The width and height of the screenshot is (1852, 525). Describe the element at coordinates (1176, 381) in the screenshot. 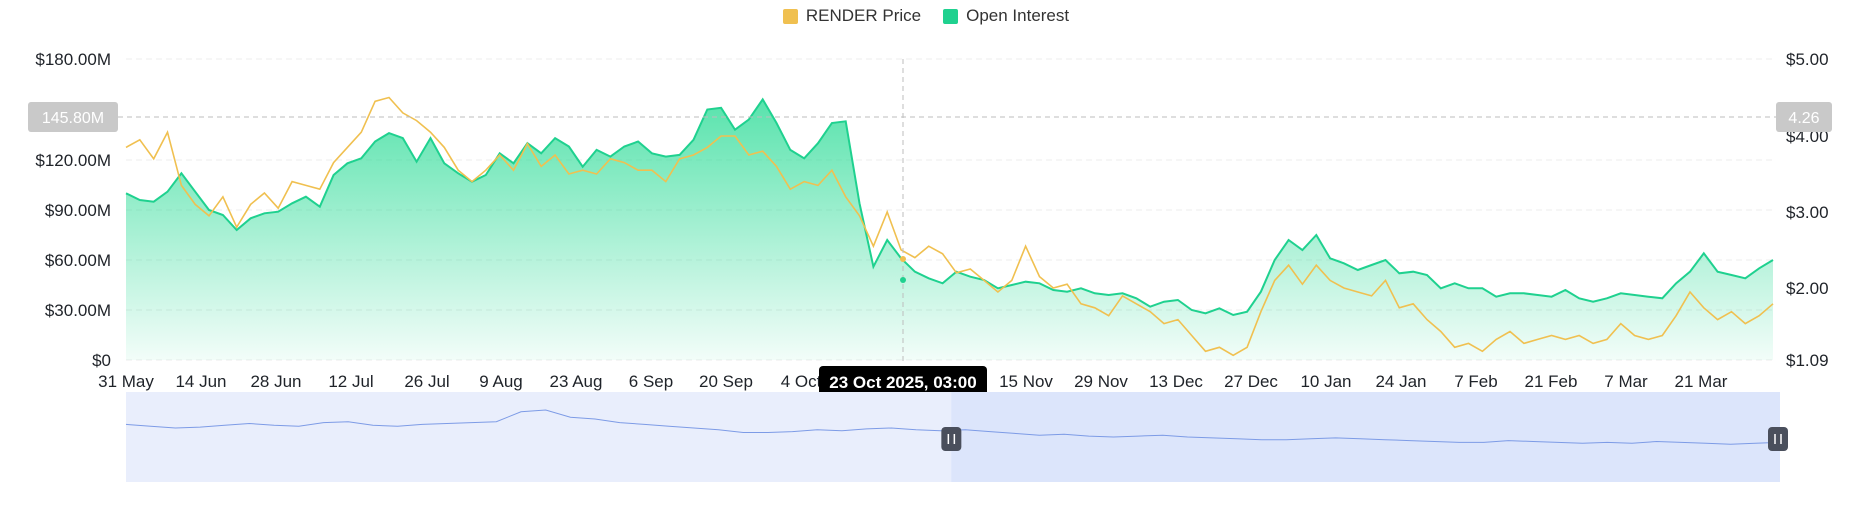

I see `x-axis-tick-label: 13 Dec` at that location.